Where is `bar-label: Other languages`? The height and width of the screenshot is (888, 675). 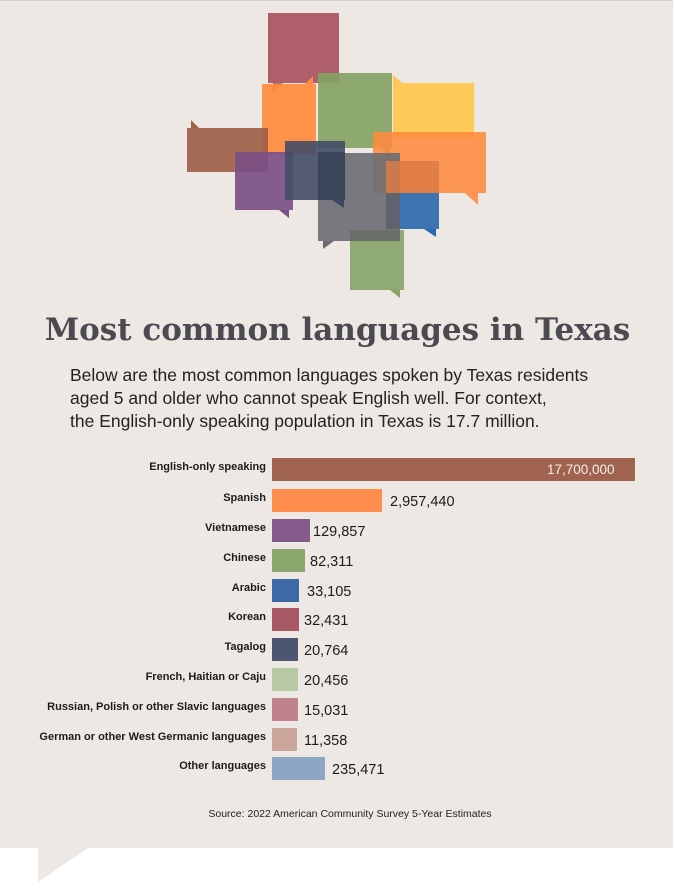 bar-label: Other languages is located at coordinates (222, 766).